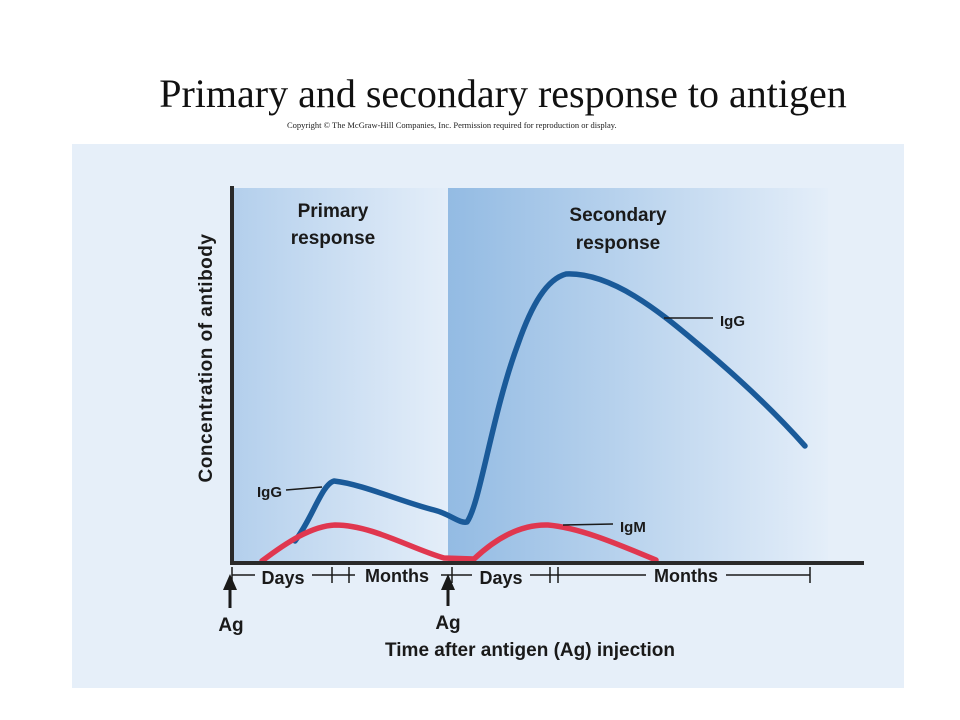 The width and height of the screenshot is (960, 720). I want to click on primary-response-label-line1: Primary, so click(333, 211).